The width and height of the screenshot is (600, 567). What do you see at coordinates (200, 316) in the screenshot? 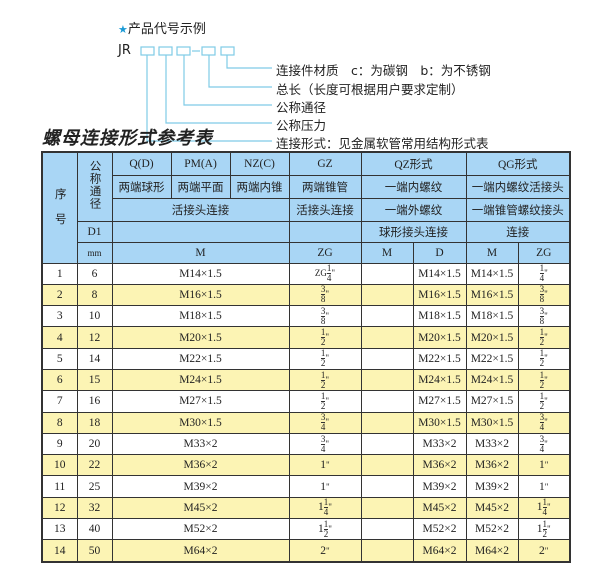
I see `cell-m: M18×1.5` at bounding box center [200, 316].